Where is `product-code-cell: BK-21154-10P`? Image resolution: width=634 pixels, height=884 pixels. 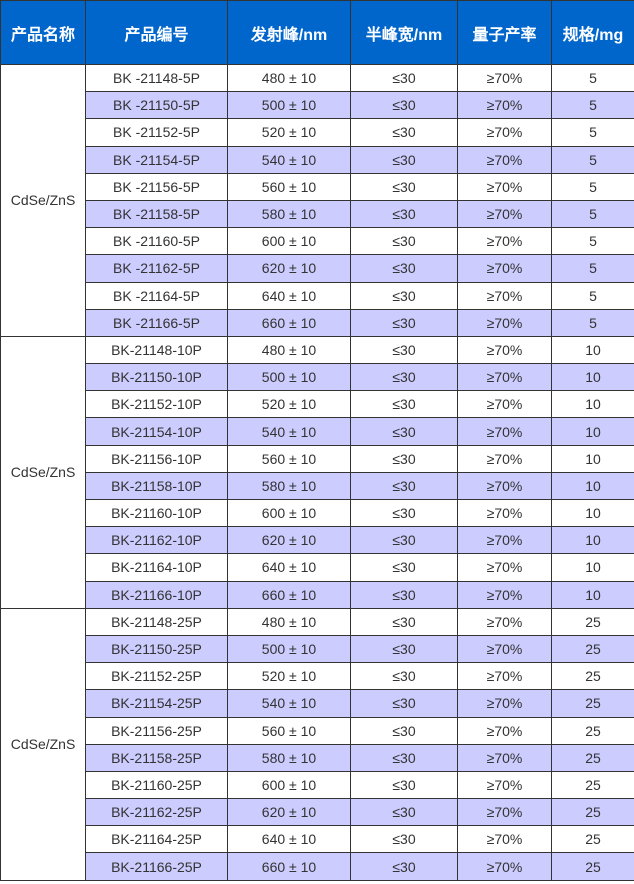 product-code-cell: BK-21154-10P is located at coordinates (156, 431).